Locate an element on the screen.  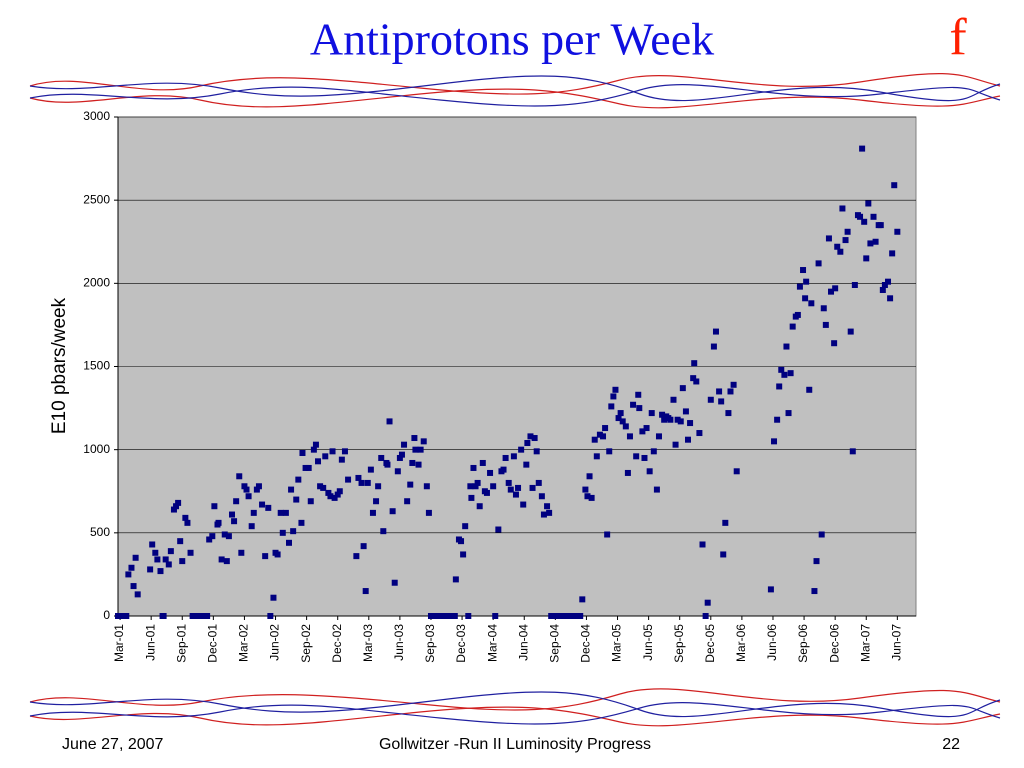
y-tick-label: 0 is located at coordinates (106, 615).